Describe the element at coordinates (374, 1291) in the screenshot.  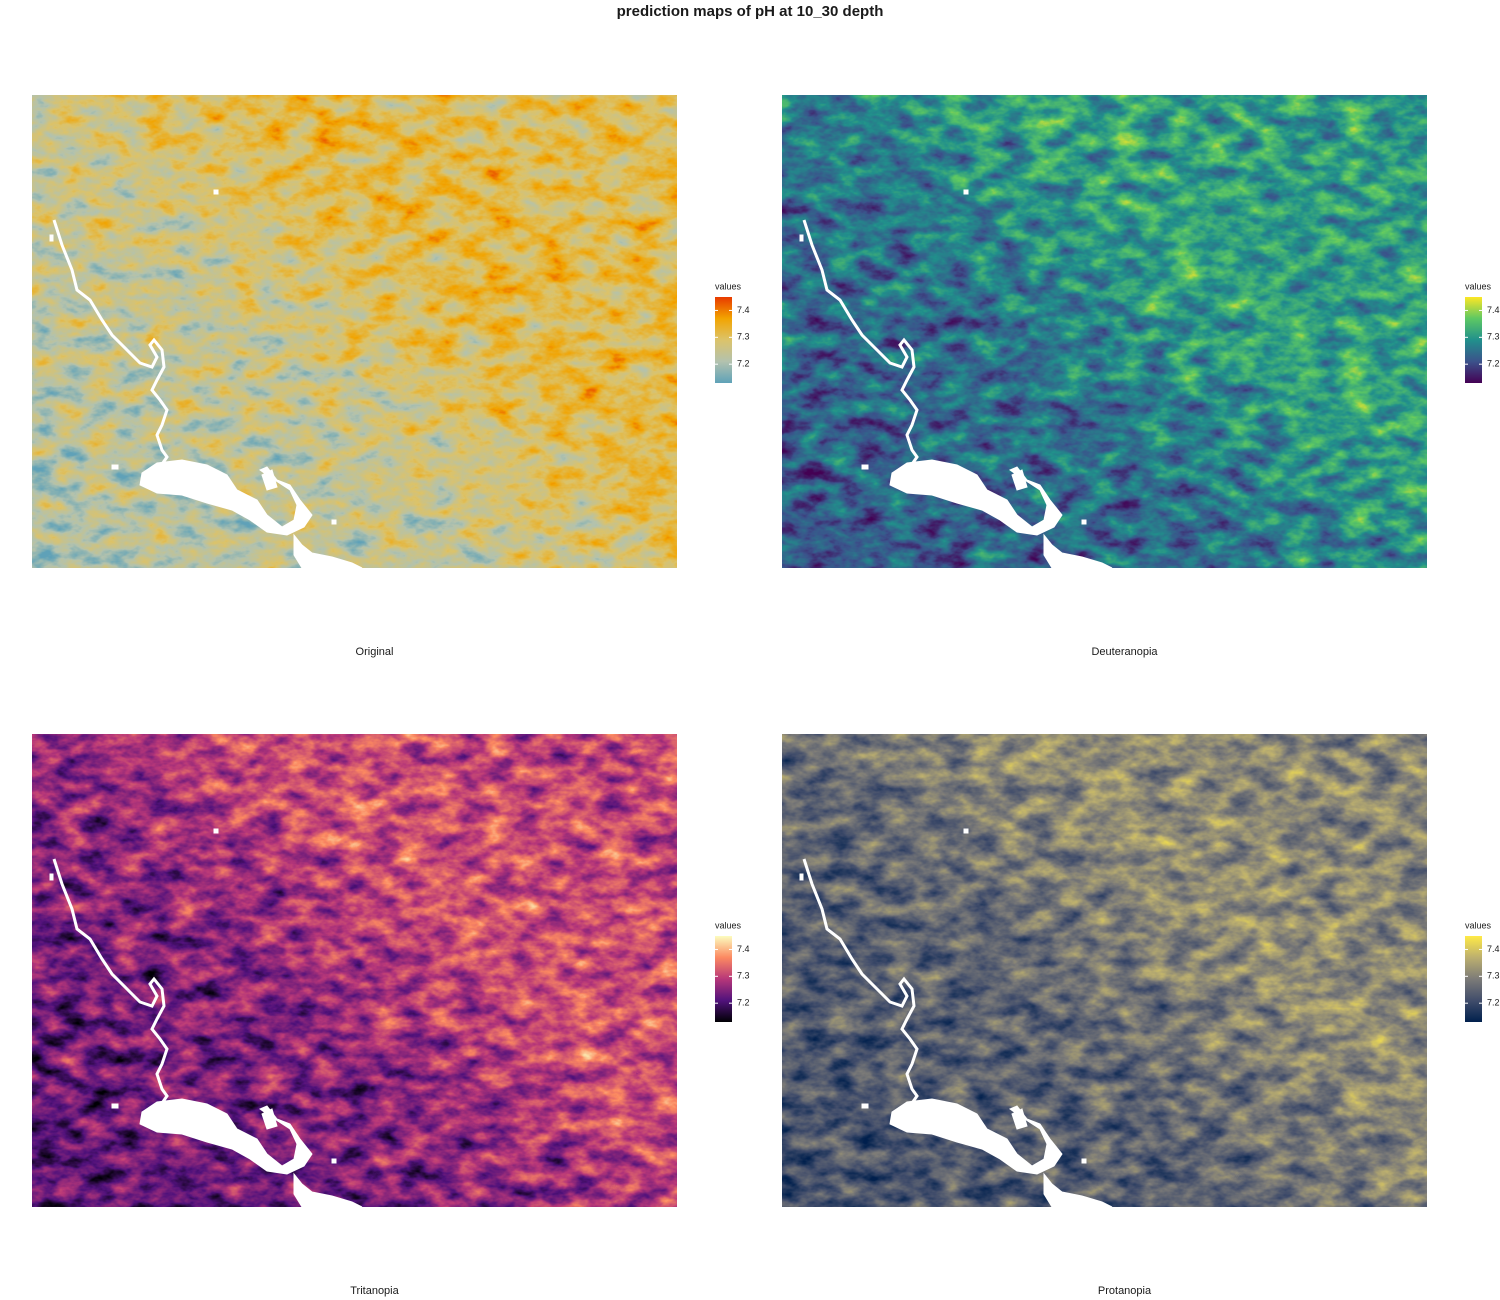
I see `panel-caption: Tritanopia` at that location.